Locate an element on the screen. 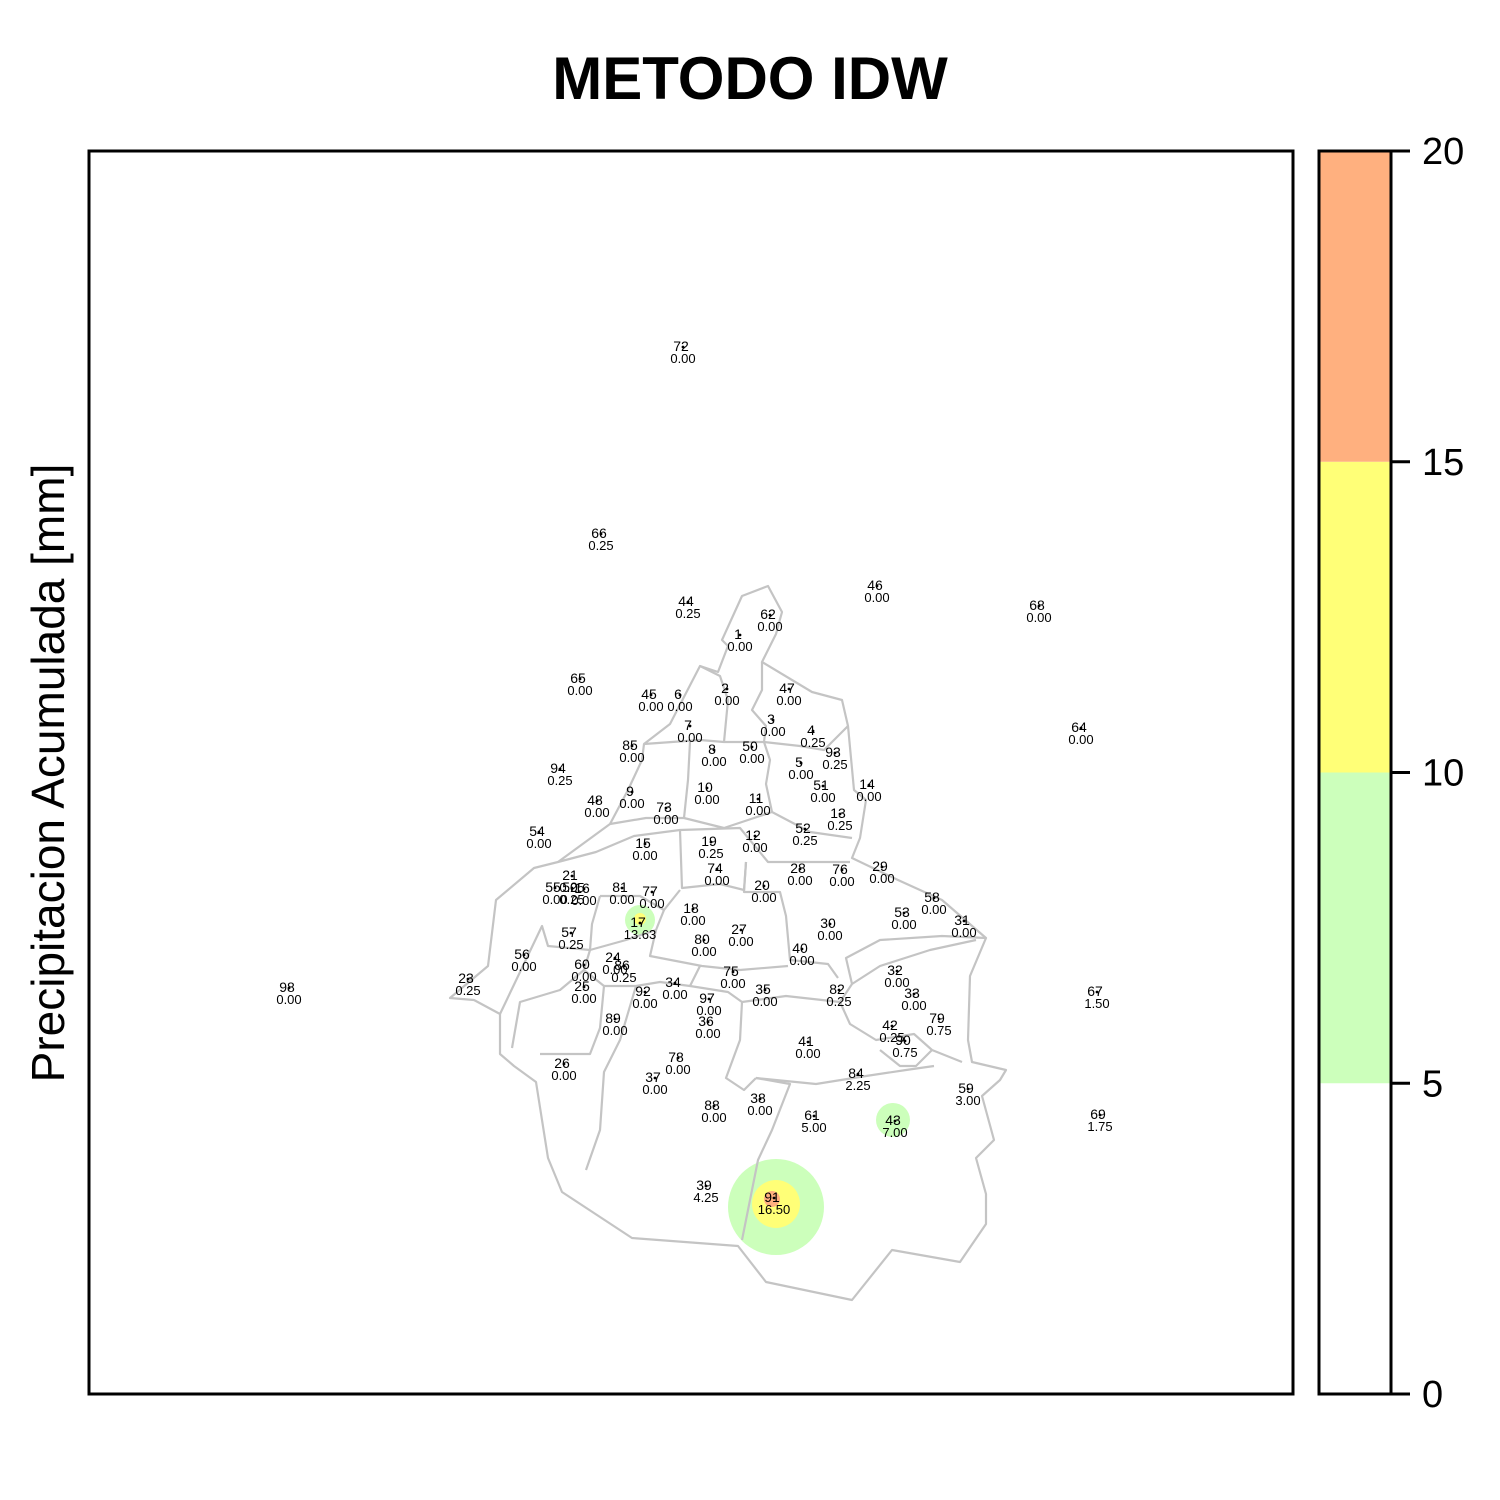 The height and width of the screenshot is (1500, 1500). station-id: 78 is located at coordinates (676, 1057).